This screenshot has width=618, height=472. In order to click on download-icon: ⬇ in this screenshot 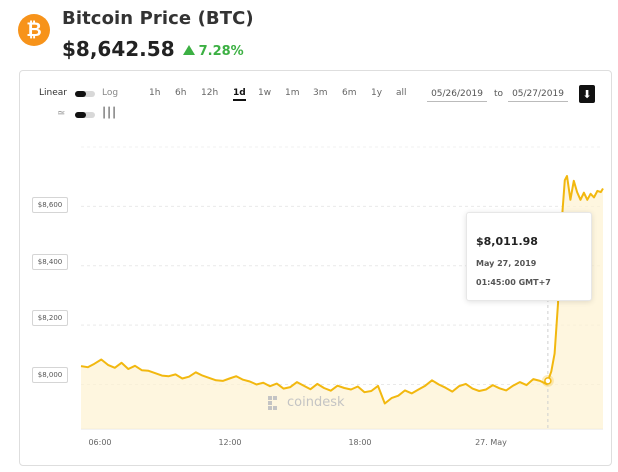, I will do `click(587, 94)`.